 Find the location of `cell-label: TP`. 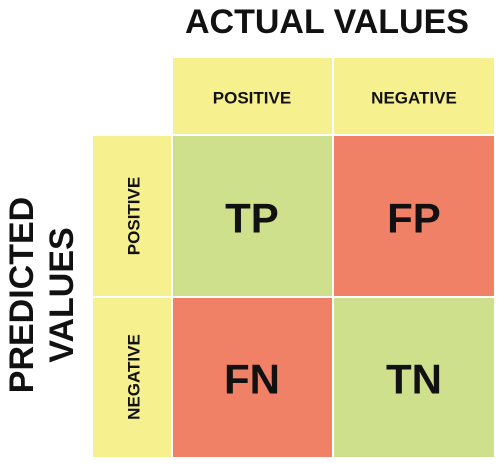

cell-label: TP is located at coordinates (252, 218).